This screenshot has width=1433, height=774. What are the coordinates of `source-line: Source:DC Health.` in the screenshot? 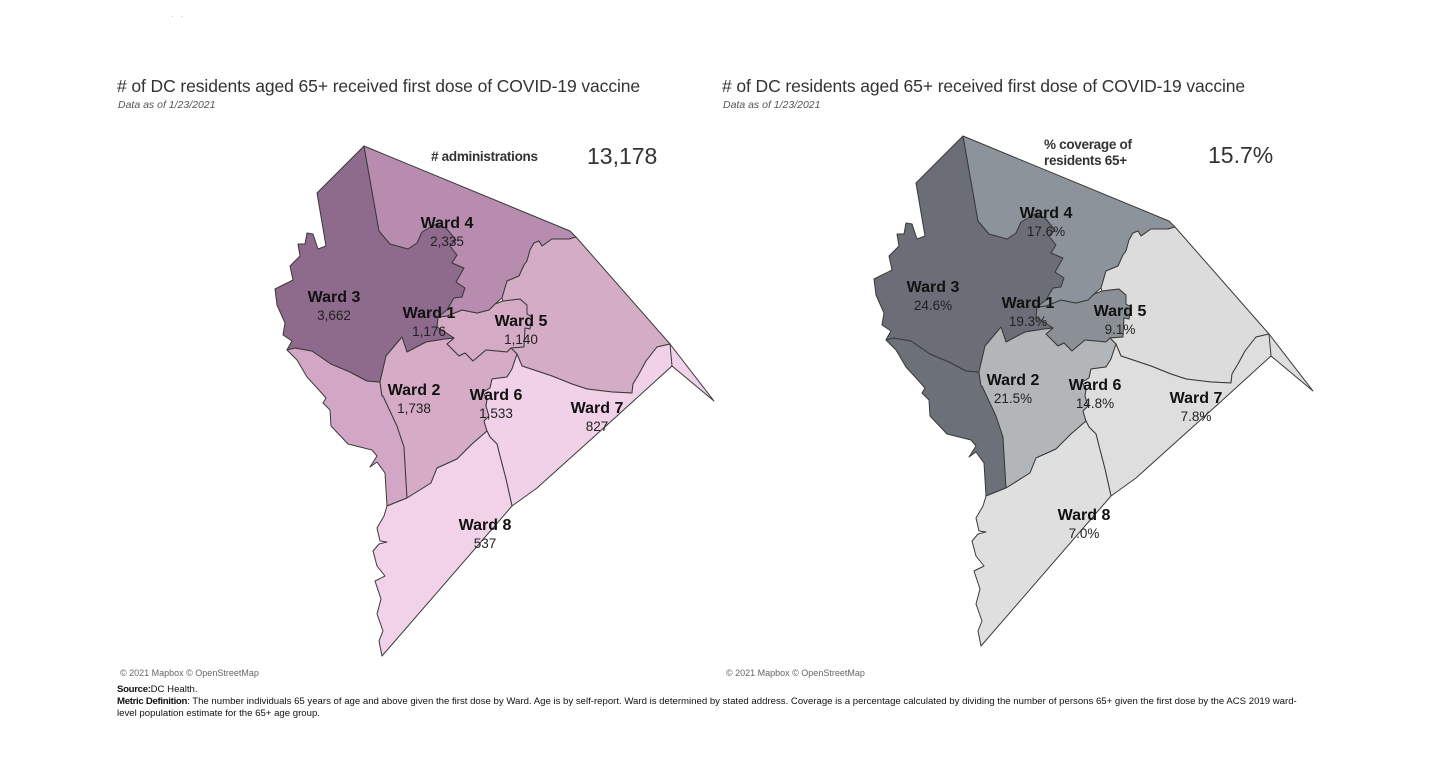 It's located at (707, 690).